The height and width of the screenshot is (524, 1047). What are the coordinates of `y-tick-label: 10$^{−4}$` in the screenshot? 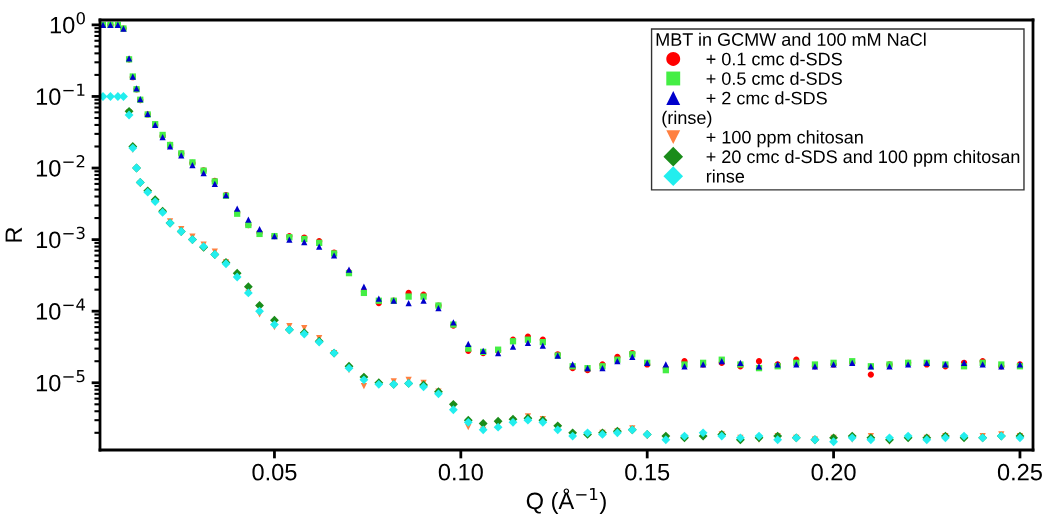 It's located at (61, 309).